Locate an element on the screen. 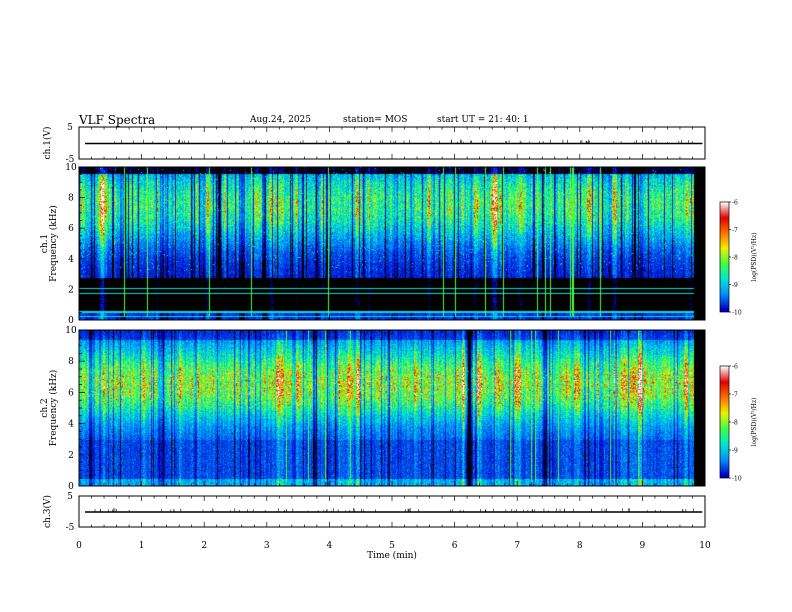 Image resolution: width=792 pixels, height=612 pixels. ch1-waveform-axes-ylabel: ch.1(V) is located at coordinates (47, 143).